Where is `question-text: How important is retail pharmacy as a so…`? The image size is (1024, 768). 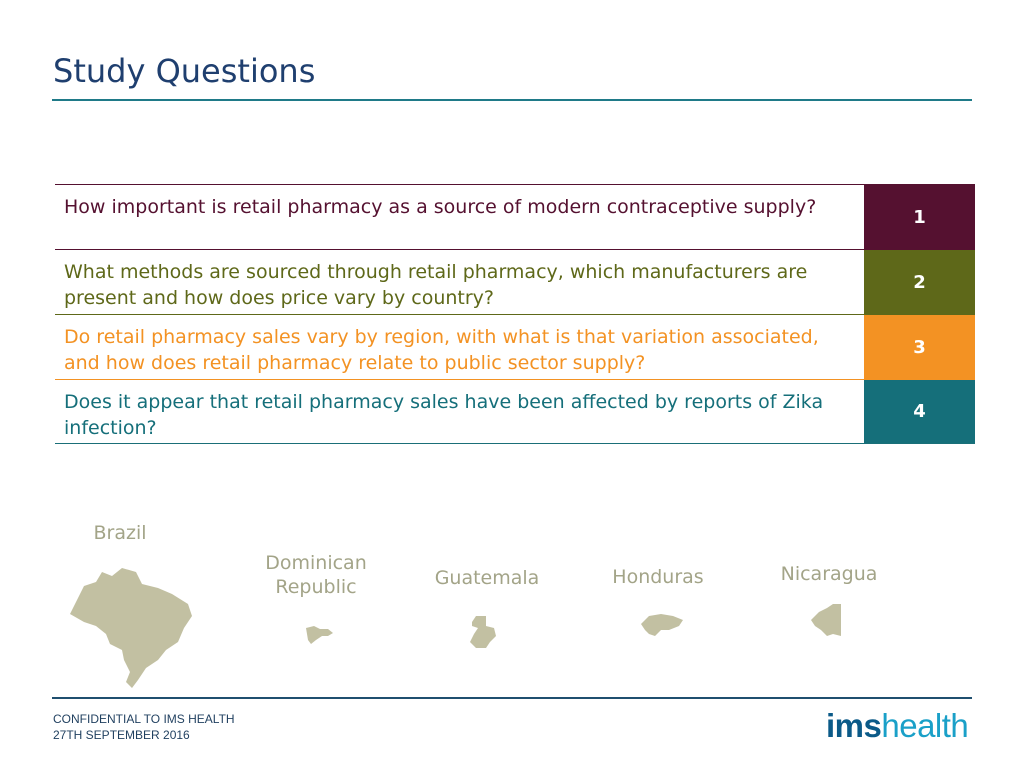
question-text: How important is retail pharmacy as a so… is located at coordinates (440, 207).